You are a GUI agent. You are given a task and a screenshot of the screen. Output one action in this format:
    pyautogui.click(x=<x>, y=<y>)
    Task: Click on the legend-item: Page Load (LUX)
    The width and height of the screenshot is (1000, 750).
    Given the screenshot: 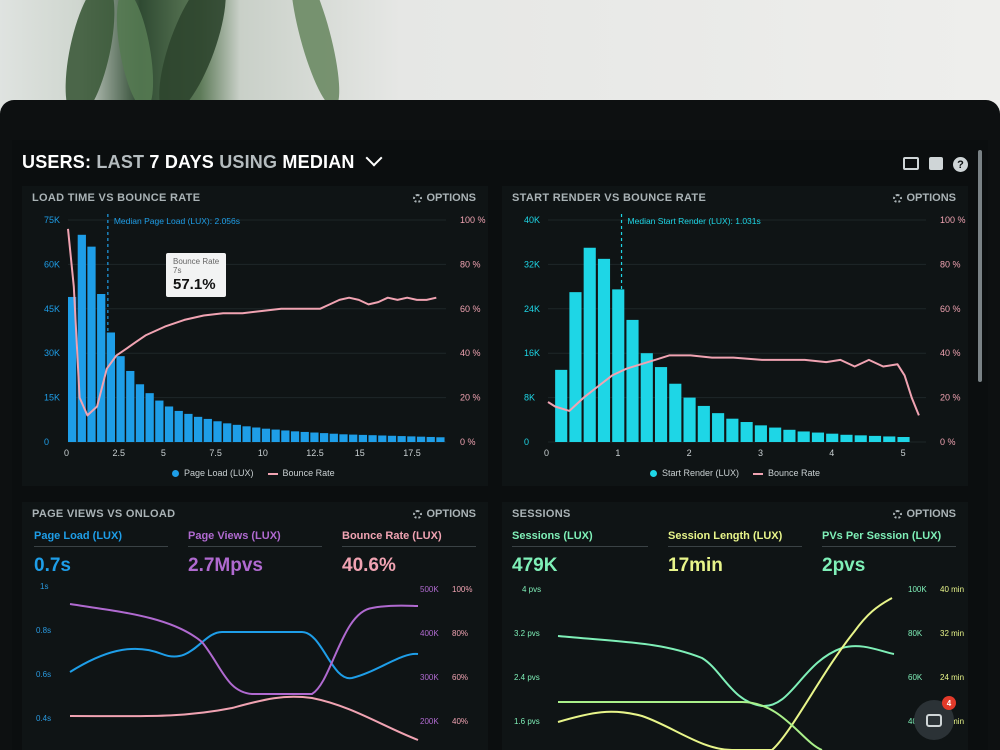 What is the action you would take?
    pyautogui.click(x=213, y=473)
    